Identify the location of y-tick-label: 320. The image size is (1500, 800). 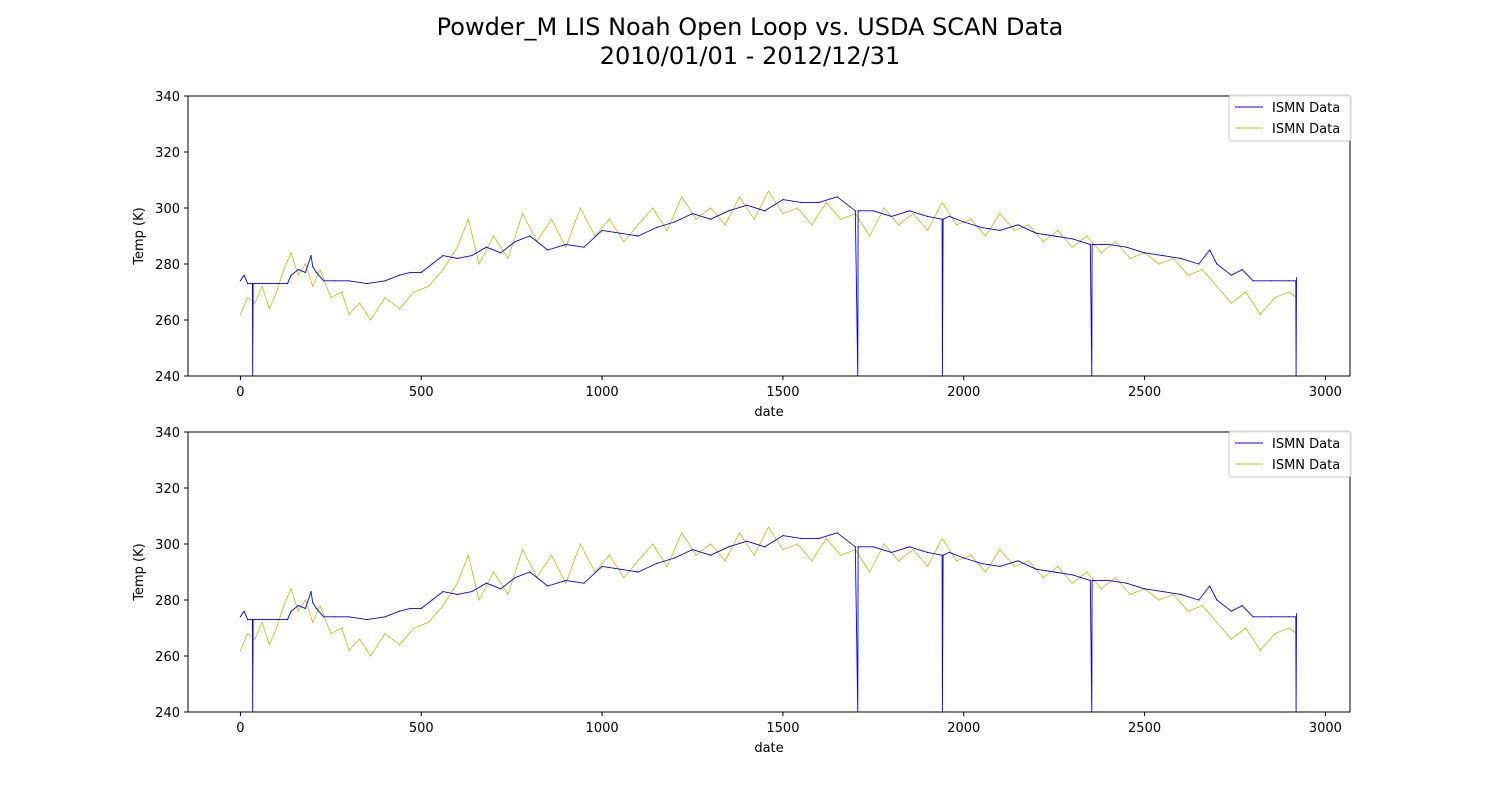
(167, 489).